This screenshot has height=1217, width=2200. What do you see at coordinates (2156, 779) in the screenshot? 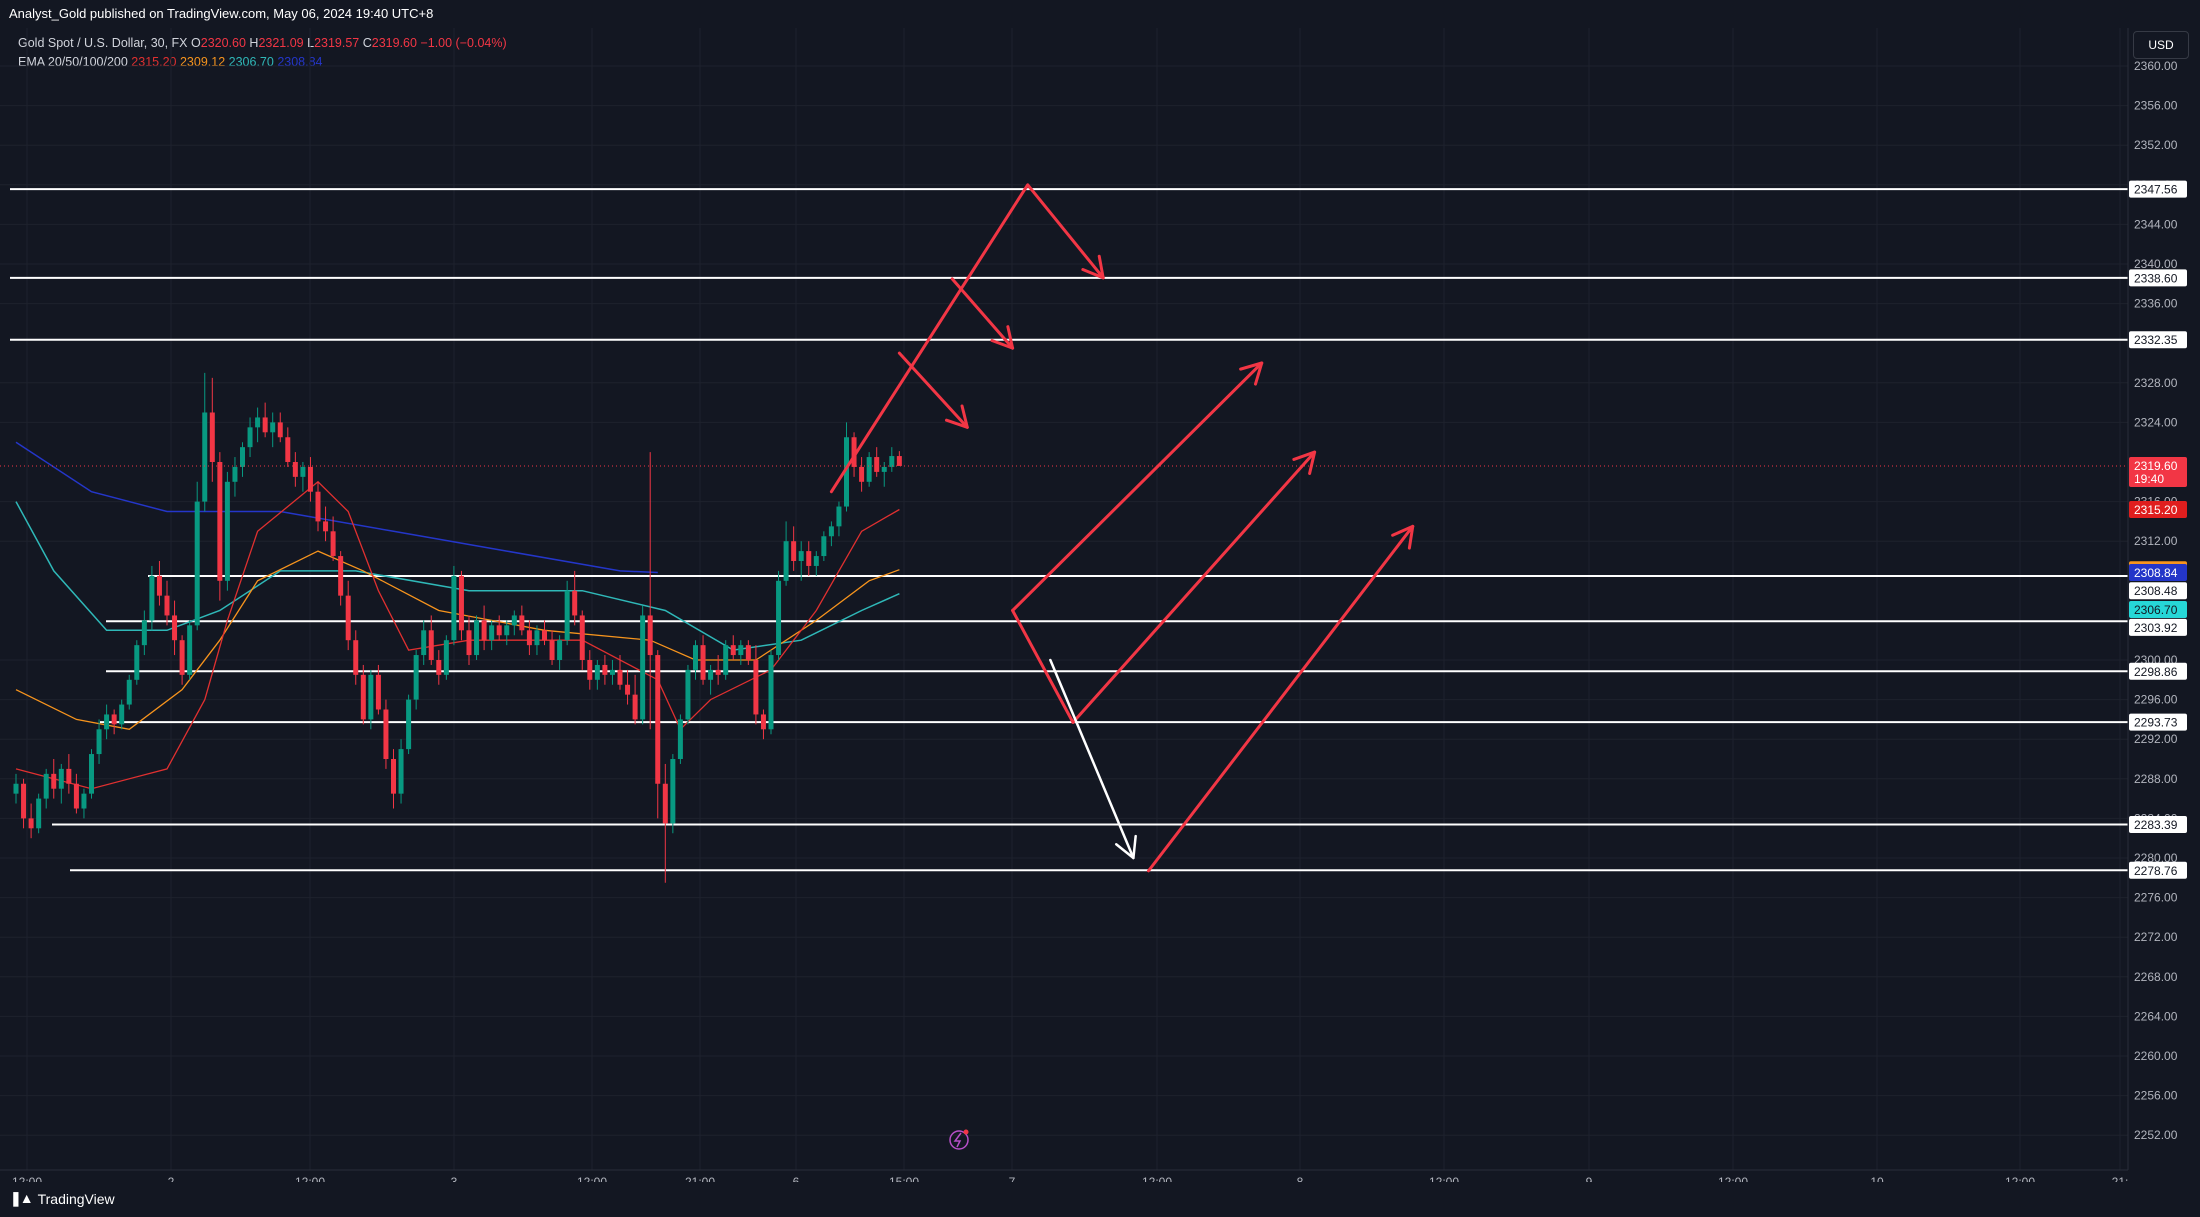
I see `price-tick-label: 2288.00` at bounding box center [2156, 779].